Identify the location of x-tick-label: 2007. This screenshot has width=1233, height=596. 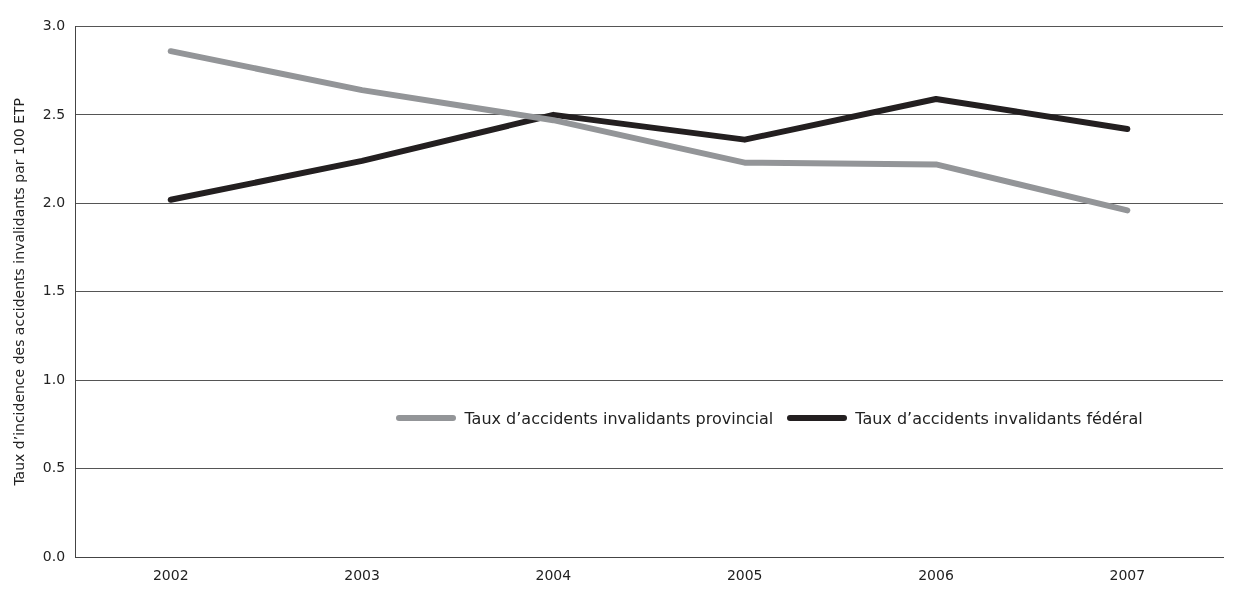
(1127, 575).